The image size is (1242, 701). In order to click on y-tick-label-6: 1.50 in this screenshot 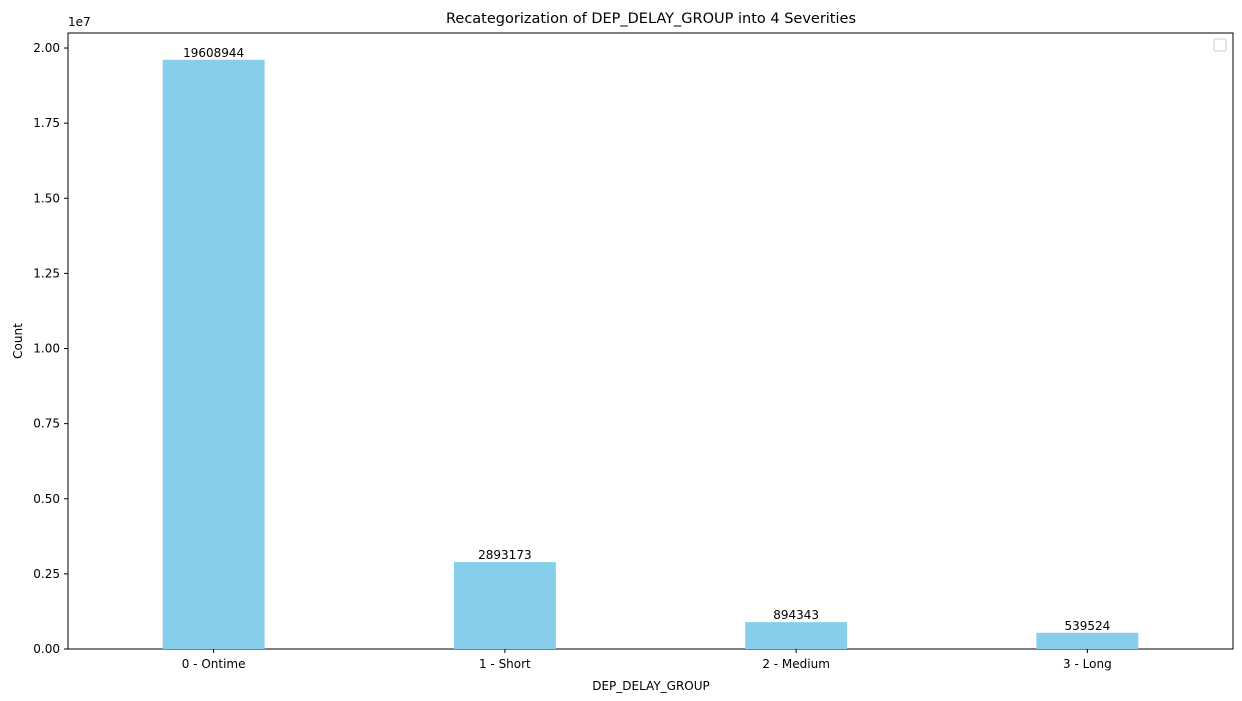, I will do `click(46, 198)`.